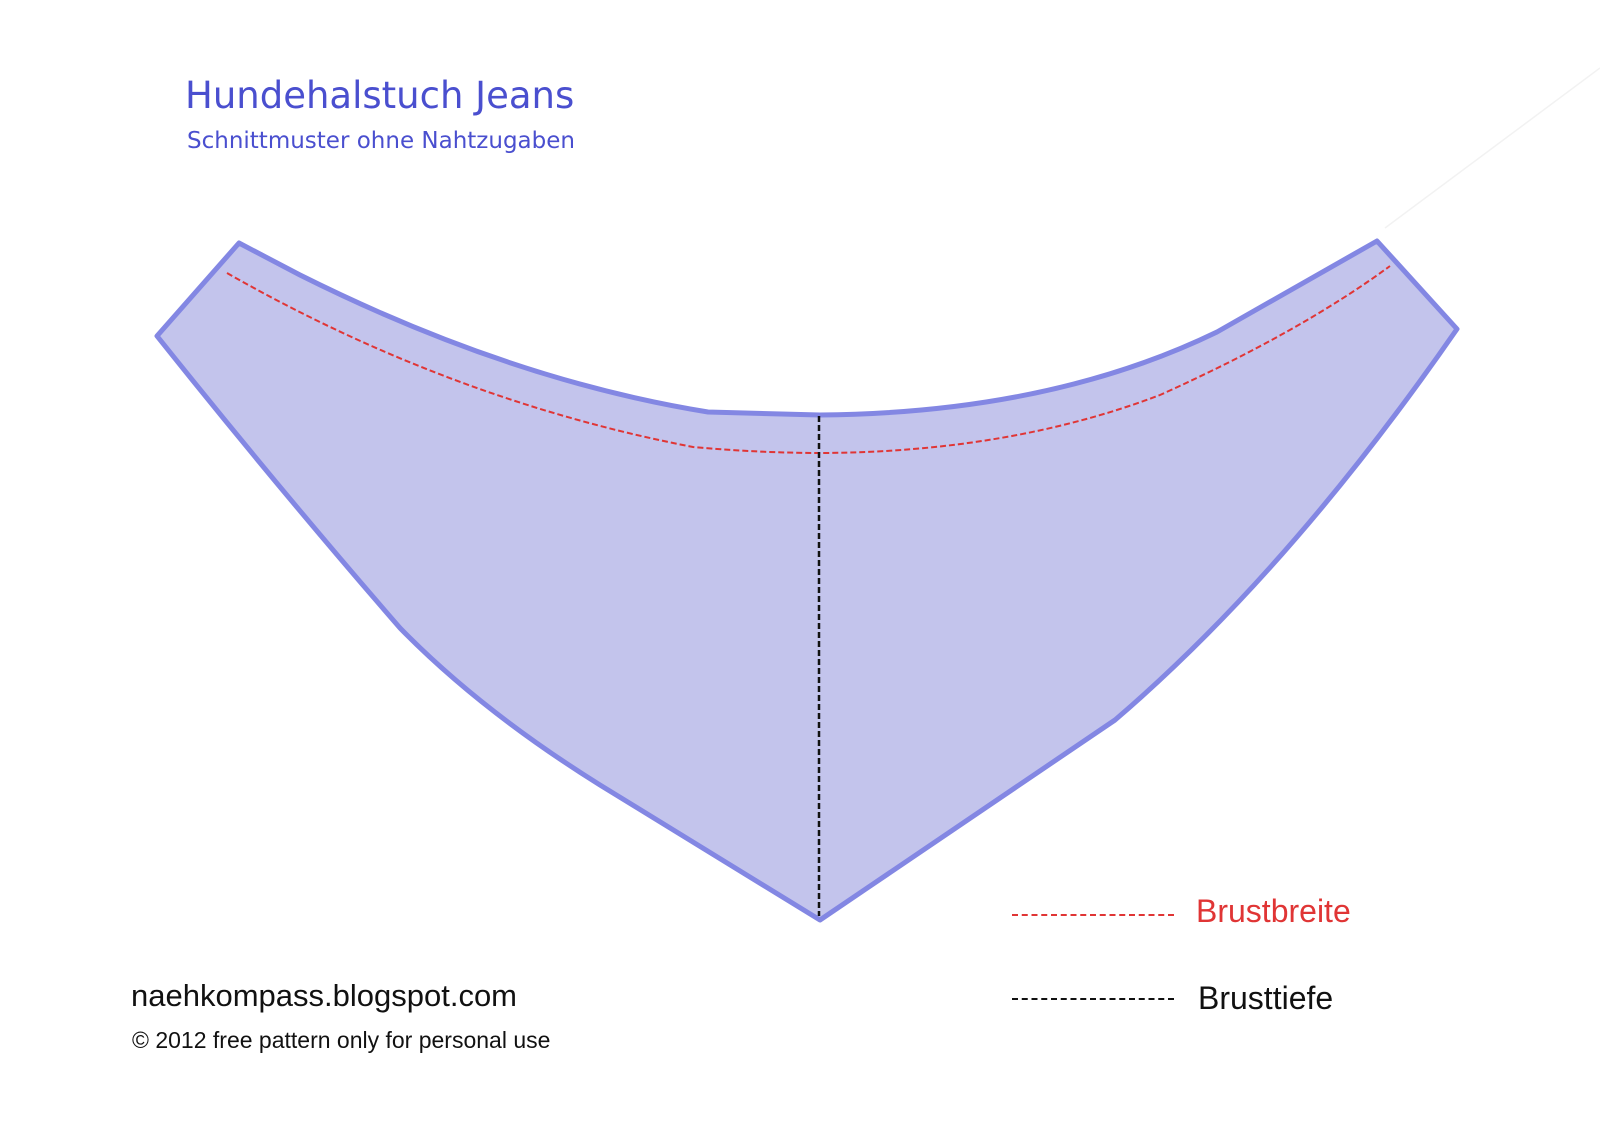  What do you see at coordinates (381, 141) in the screenshot?
I see `pattern-subtitle: Schnittmuster ohne Nahtzugaben` at bounding box center [381, 141].